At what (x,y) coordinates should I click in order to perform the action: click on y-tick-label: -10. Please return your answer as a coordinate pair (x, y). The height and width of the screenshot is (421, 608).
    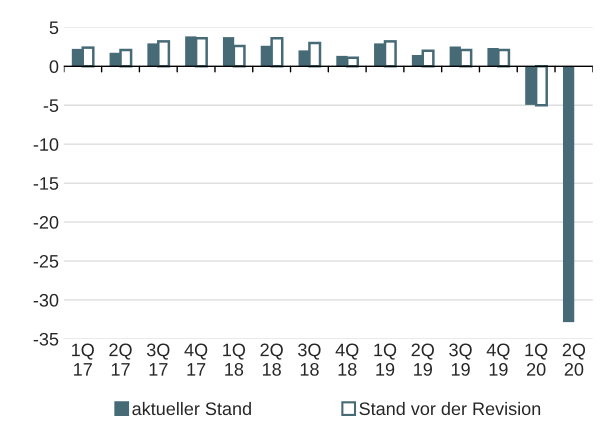
    Looking at the image, I should click on (46, 144).